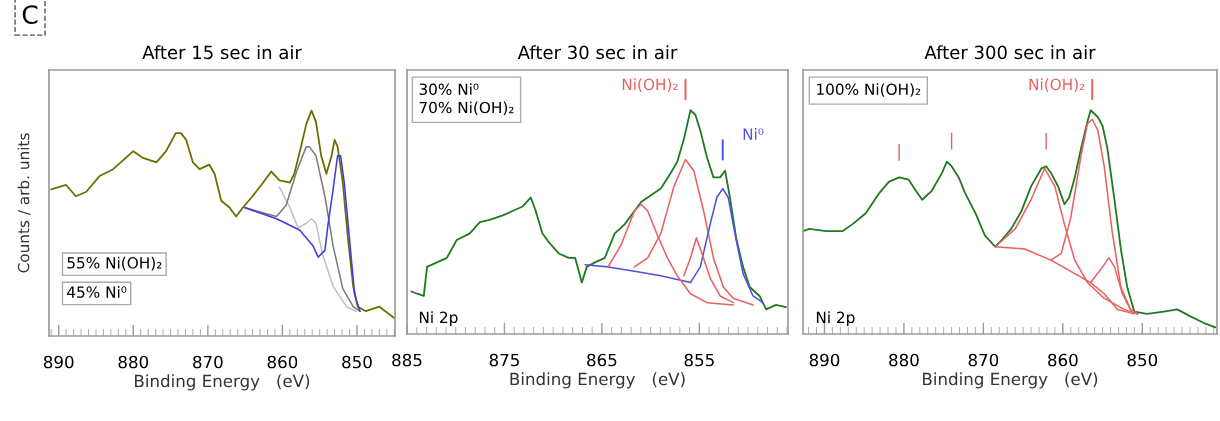 The height and width of the screenshot is (421, 1220). What do you see at coordinates (597, 52) in the screenshot?
I see `chart-title: After 30 sec in air` at bounding box center [597, 52].